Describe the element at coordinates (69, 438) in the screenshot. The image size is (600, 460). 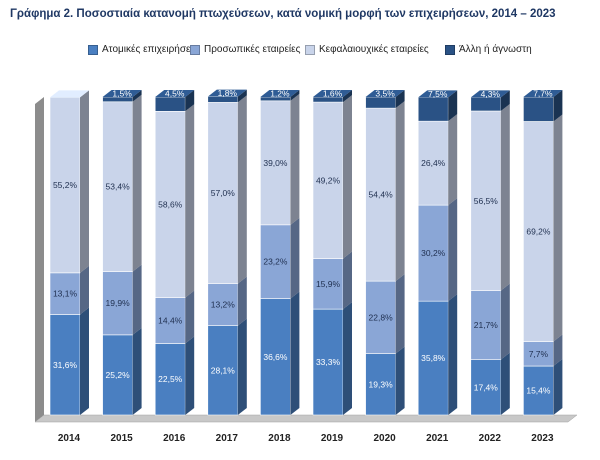
I see `x-tick-label: 2014` at that location.